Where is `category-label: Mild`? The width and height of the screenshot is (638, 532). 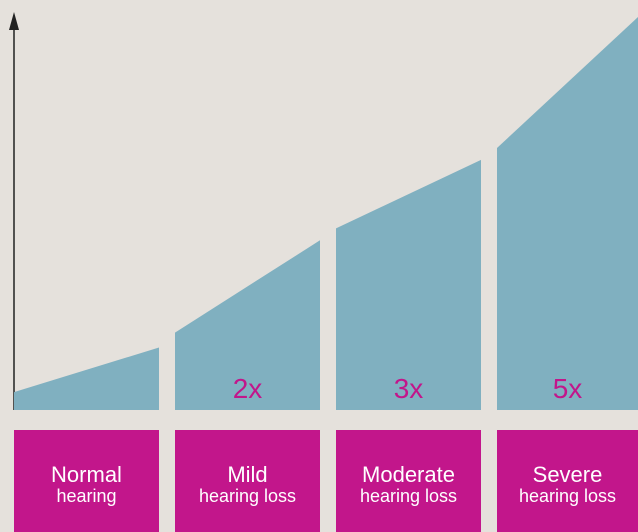
category-label: Mild is located at coordinates (247, 474).